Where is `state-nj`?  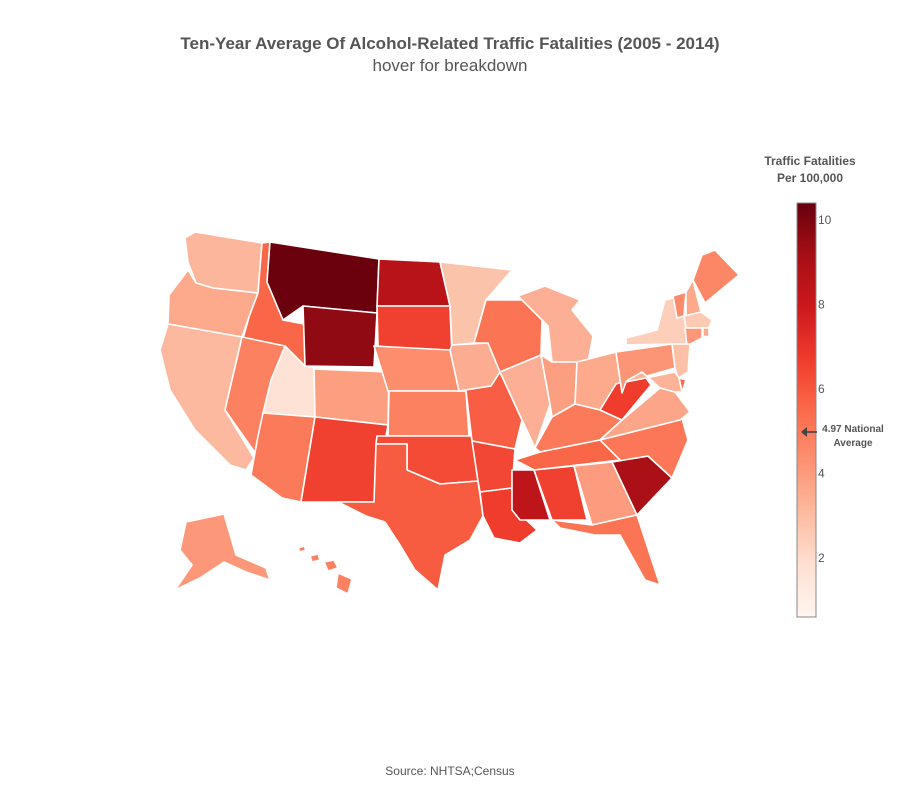
state-nj is located at coordinates (681, 361).